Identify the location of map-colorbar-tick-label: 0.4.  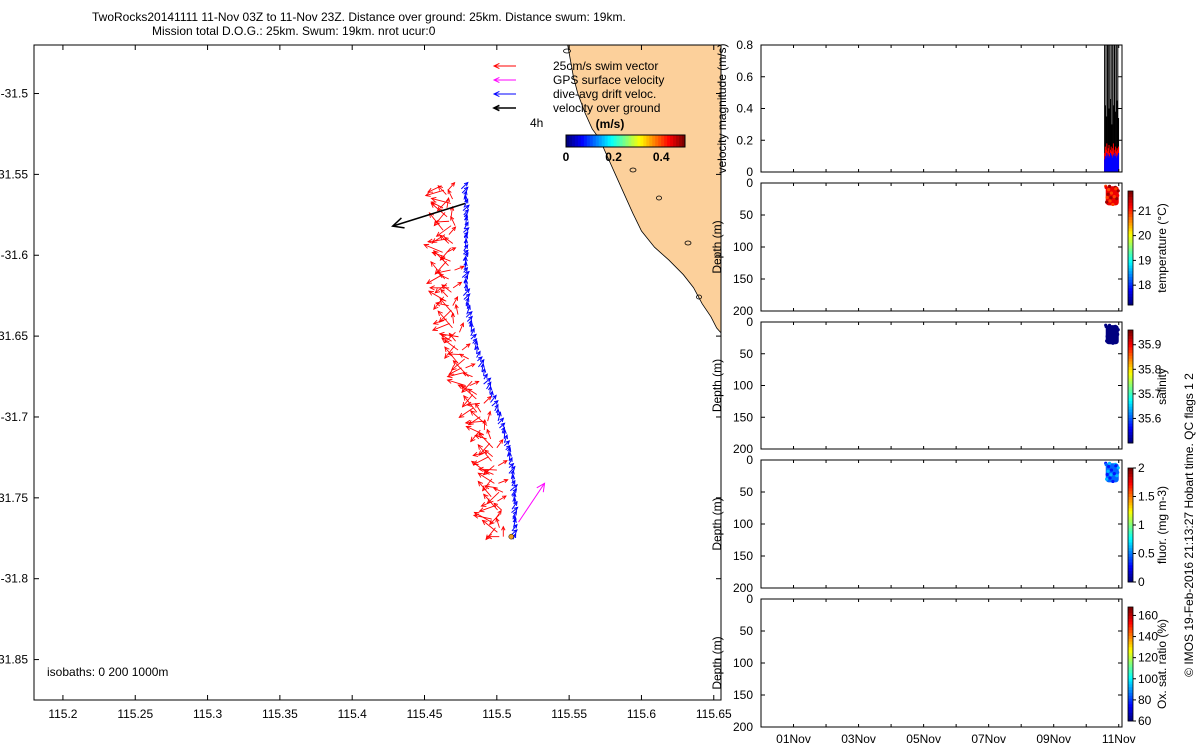
(661, 157).